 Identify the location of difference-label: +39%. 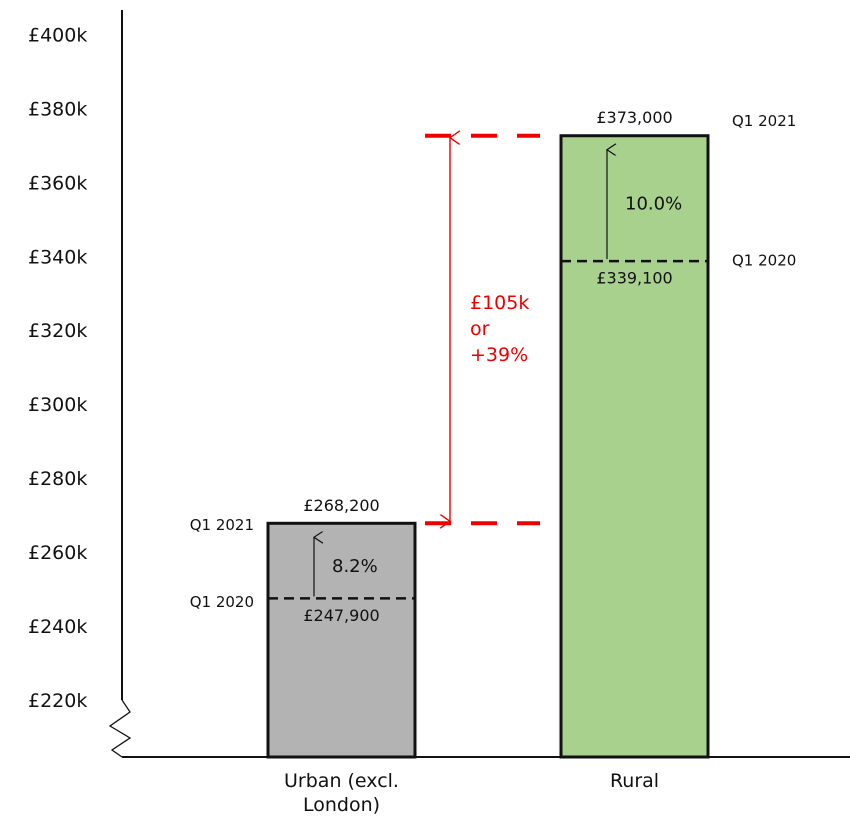
(499, 355).